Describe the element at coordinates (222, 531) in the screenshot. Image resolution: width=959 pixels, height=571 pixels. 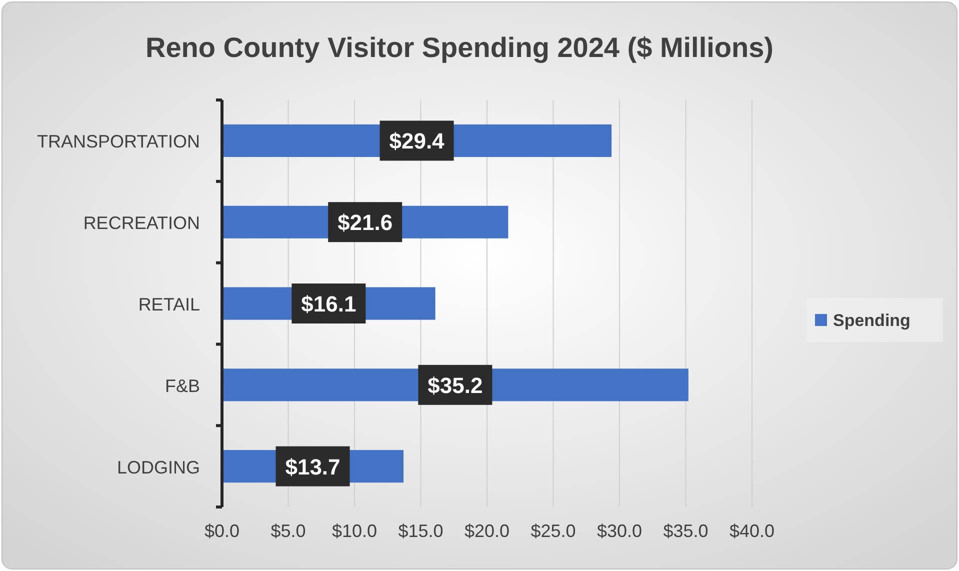
I see `x-tick-label: $0.0` at that location.